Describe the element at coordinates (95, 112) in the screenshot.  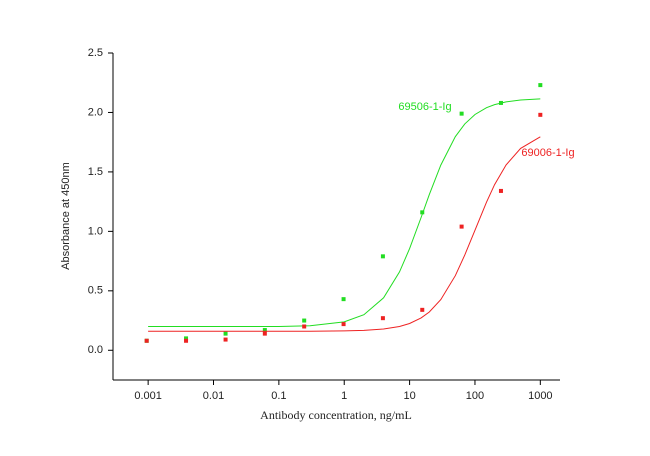
I see `y-tick-label: 2.0` at that location.